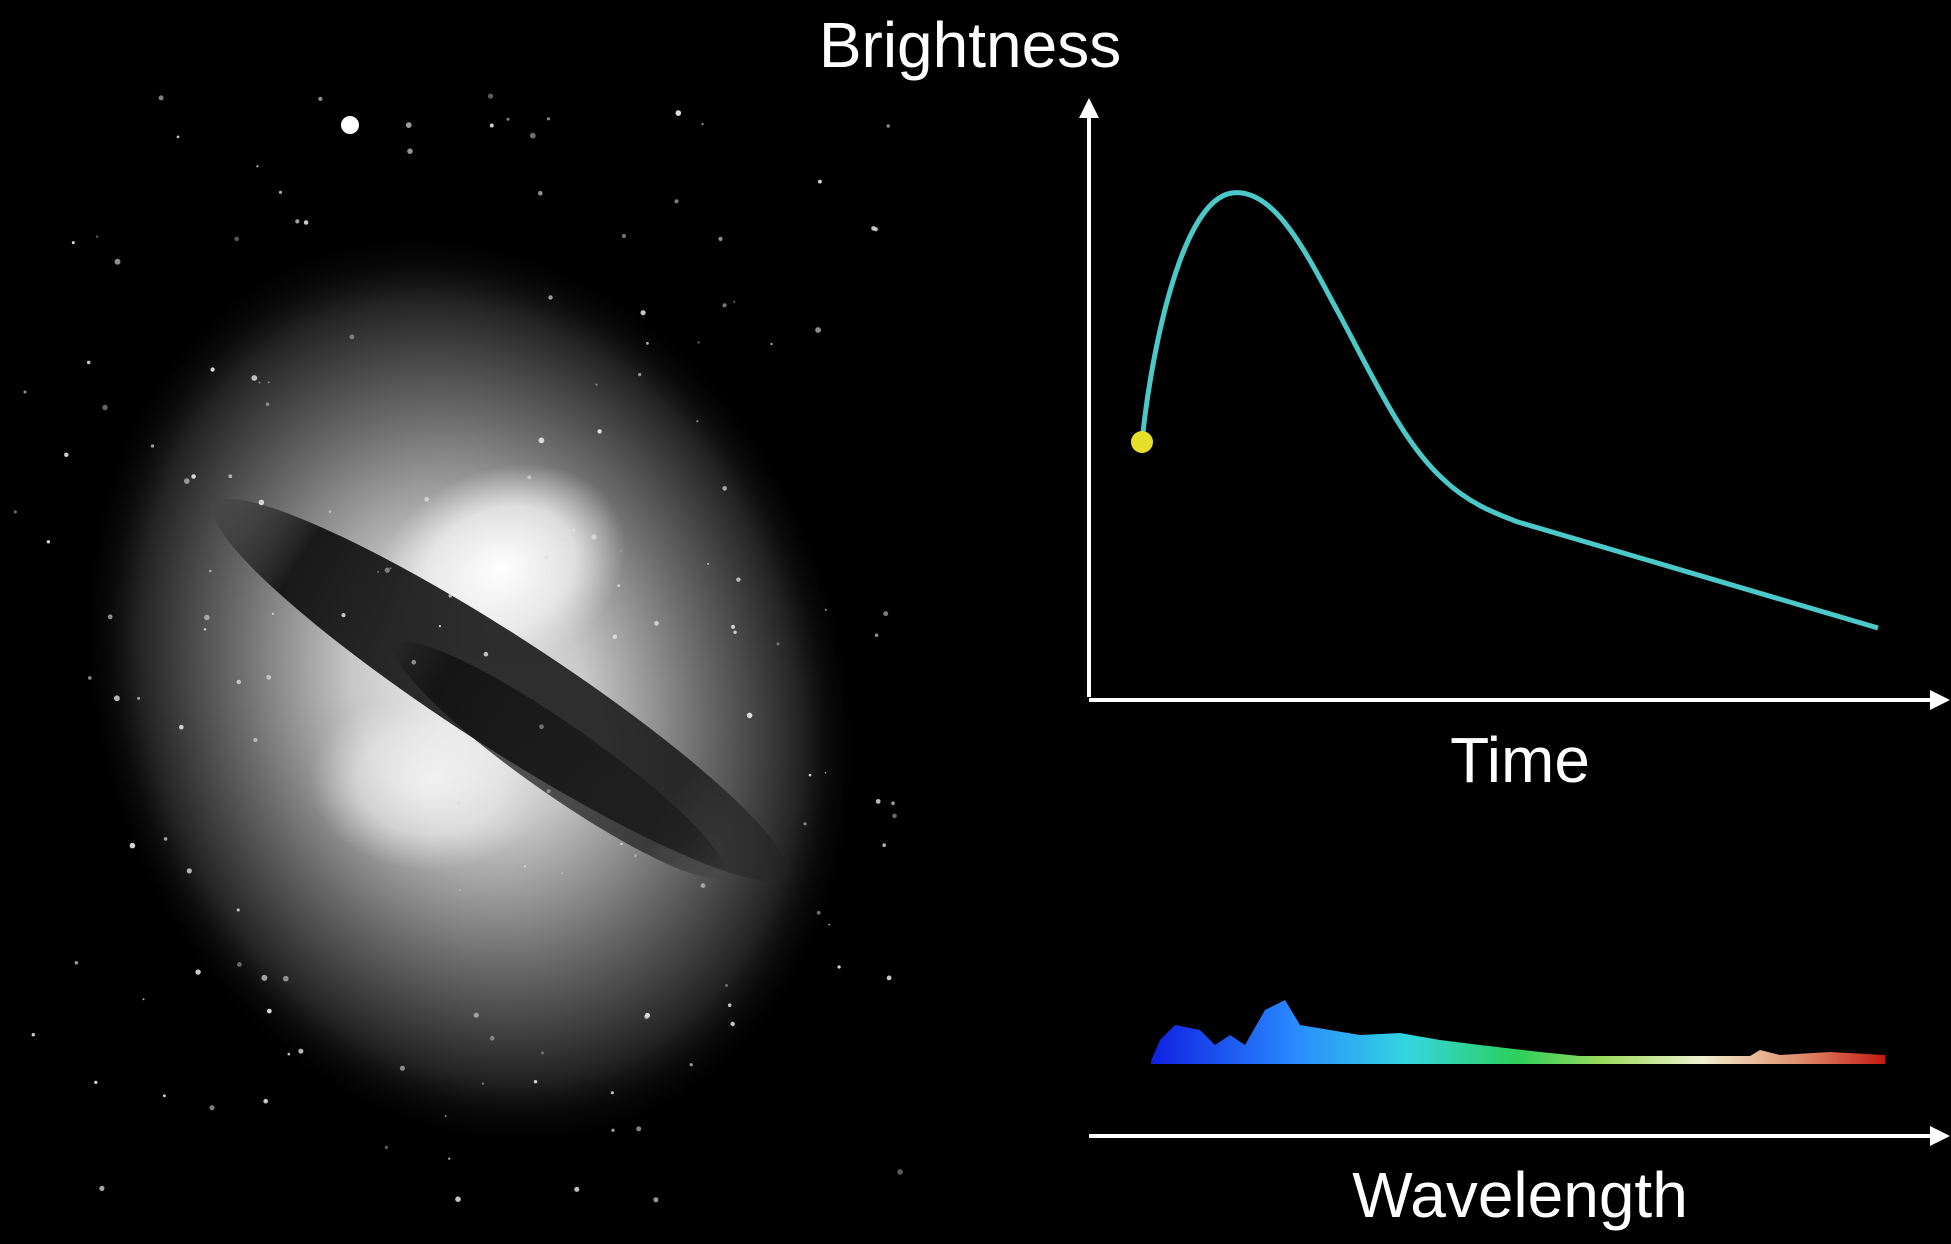 Image resolution: width=1951 pixels, height=1244 pixels. Describe the element at coordinates (1142, 442) in the screenshot. I see `current-point` at that location.